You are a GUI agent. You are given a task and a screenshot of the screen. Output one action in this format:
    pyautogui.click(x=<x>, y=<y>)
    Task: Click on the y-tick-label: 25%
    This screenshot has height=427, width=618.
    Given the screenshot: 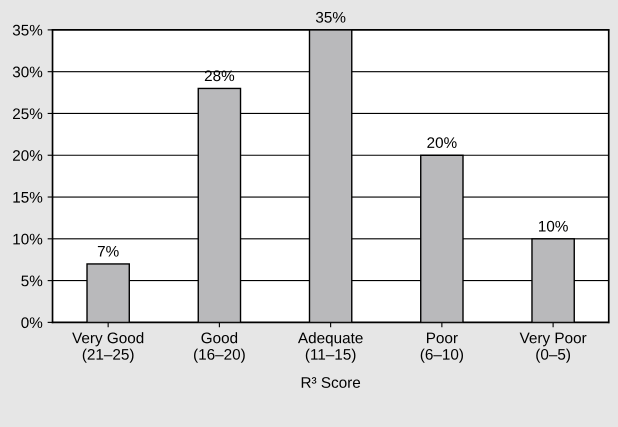 What is the action you would take?
    pyautogui.click(x=27, y=114)
    